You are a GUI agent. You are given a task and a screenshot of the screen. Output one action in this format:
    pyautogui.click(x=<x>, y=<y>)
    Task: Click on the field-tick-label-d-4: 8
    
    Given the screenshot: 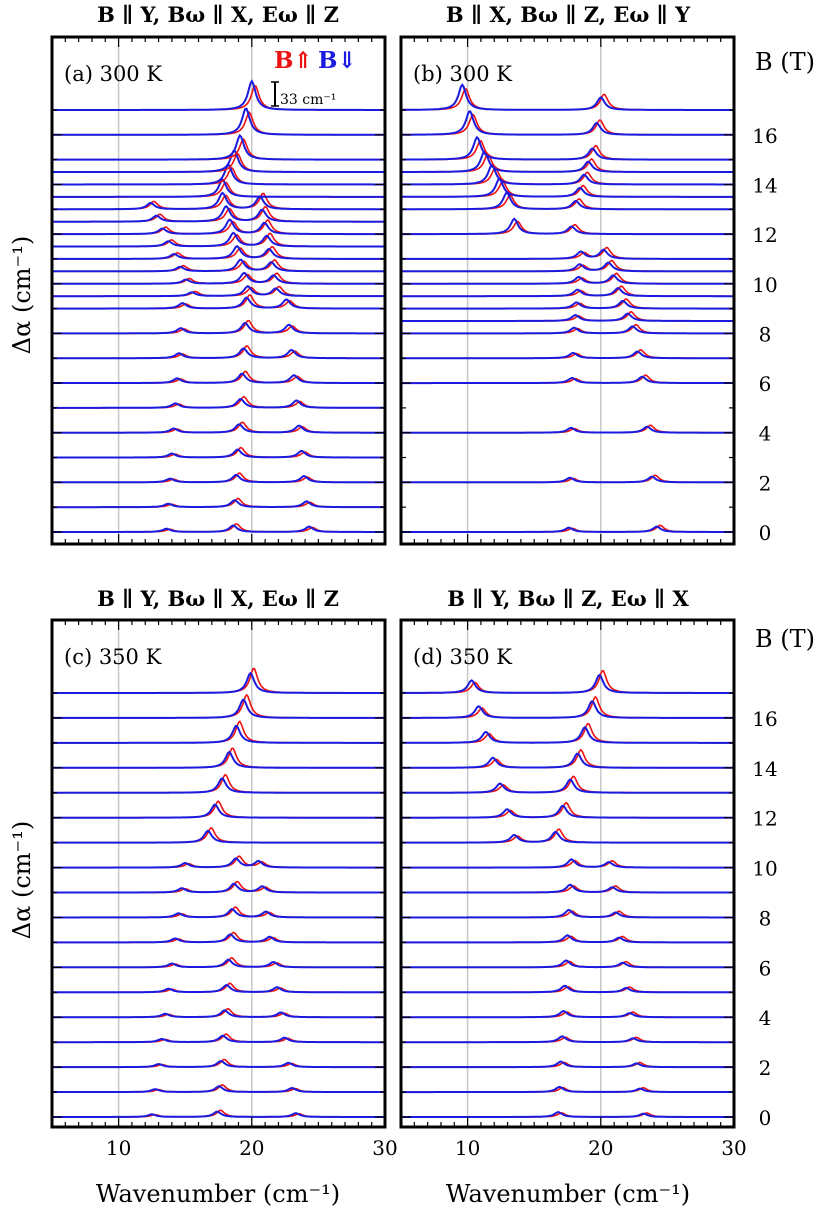 What is the action you would take?
    pyautogui.click(x=765, y=918)
    